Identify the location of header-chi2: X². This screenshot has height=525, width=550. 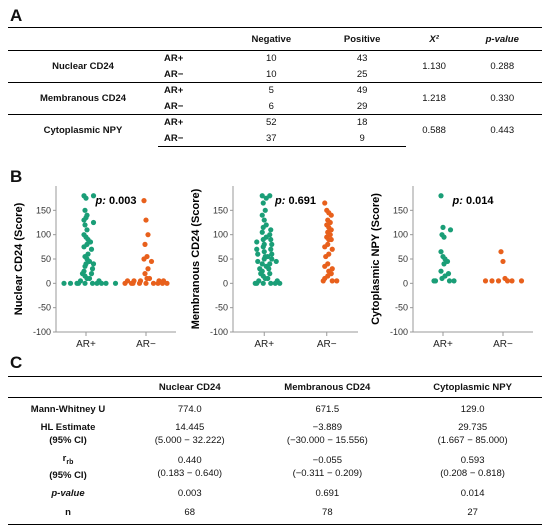
(434, 39).